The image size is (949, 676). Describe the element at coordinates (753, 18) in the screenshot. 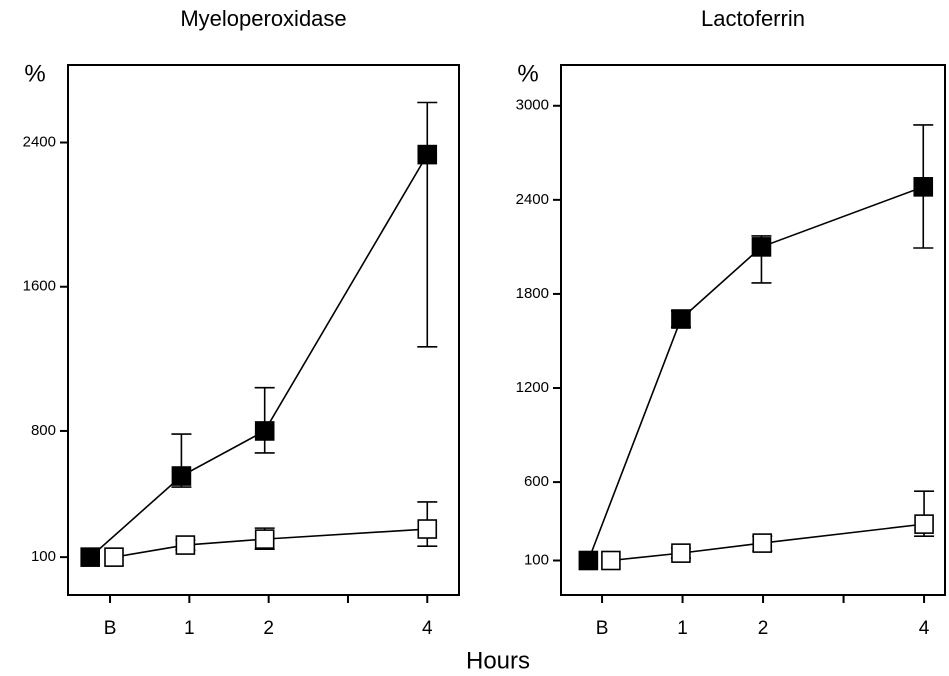

I see `chart-title: Lactoferrin` at that location.